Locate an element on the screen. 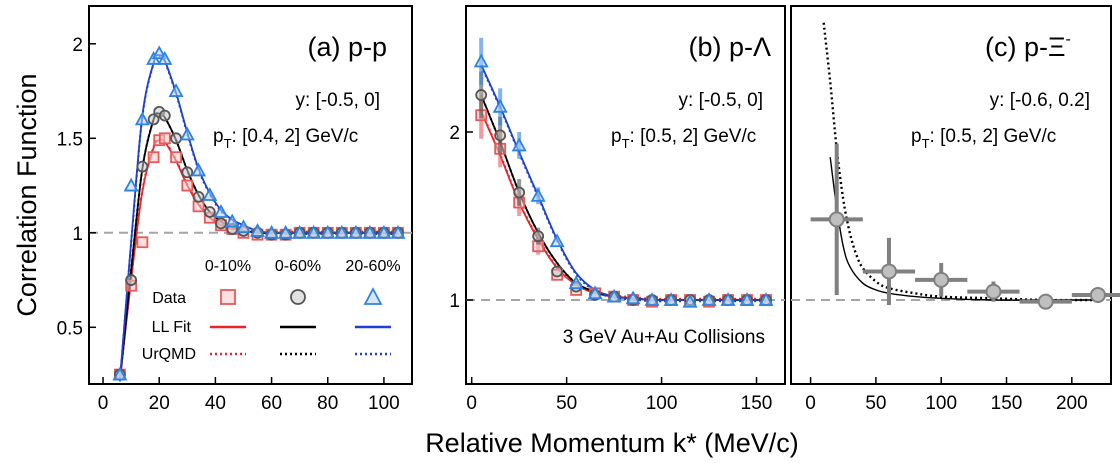 The image size is (1120, 463). collision-note: 3 GeV Au+Au Collisions is located at coordinates (664, 337).